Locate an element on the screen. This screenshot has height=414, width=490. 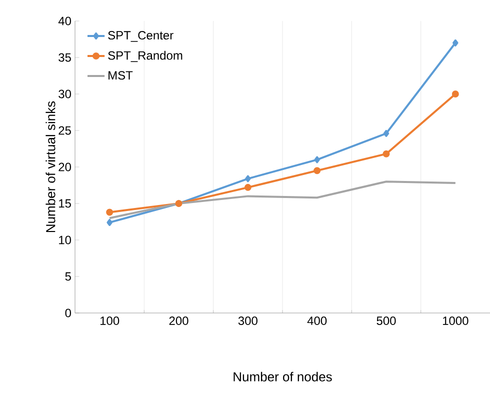
y-tick-label: 40 is located at coordinates (65, 21).